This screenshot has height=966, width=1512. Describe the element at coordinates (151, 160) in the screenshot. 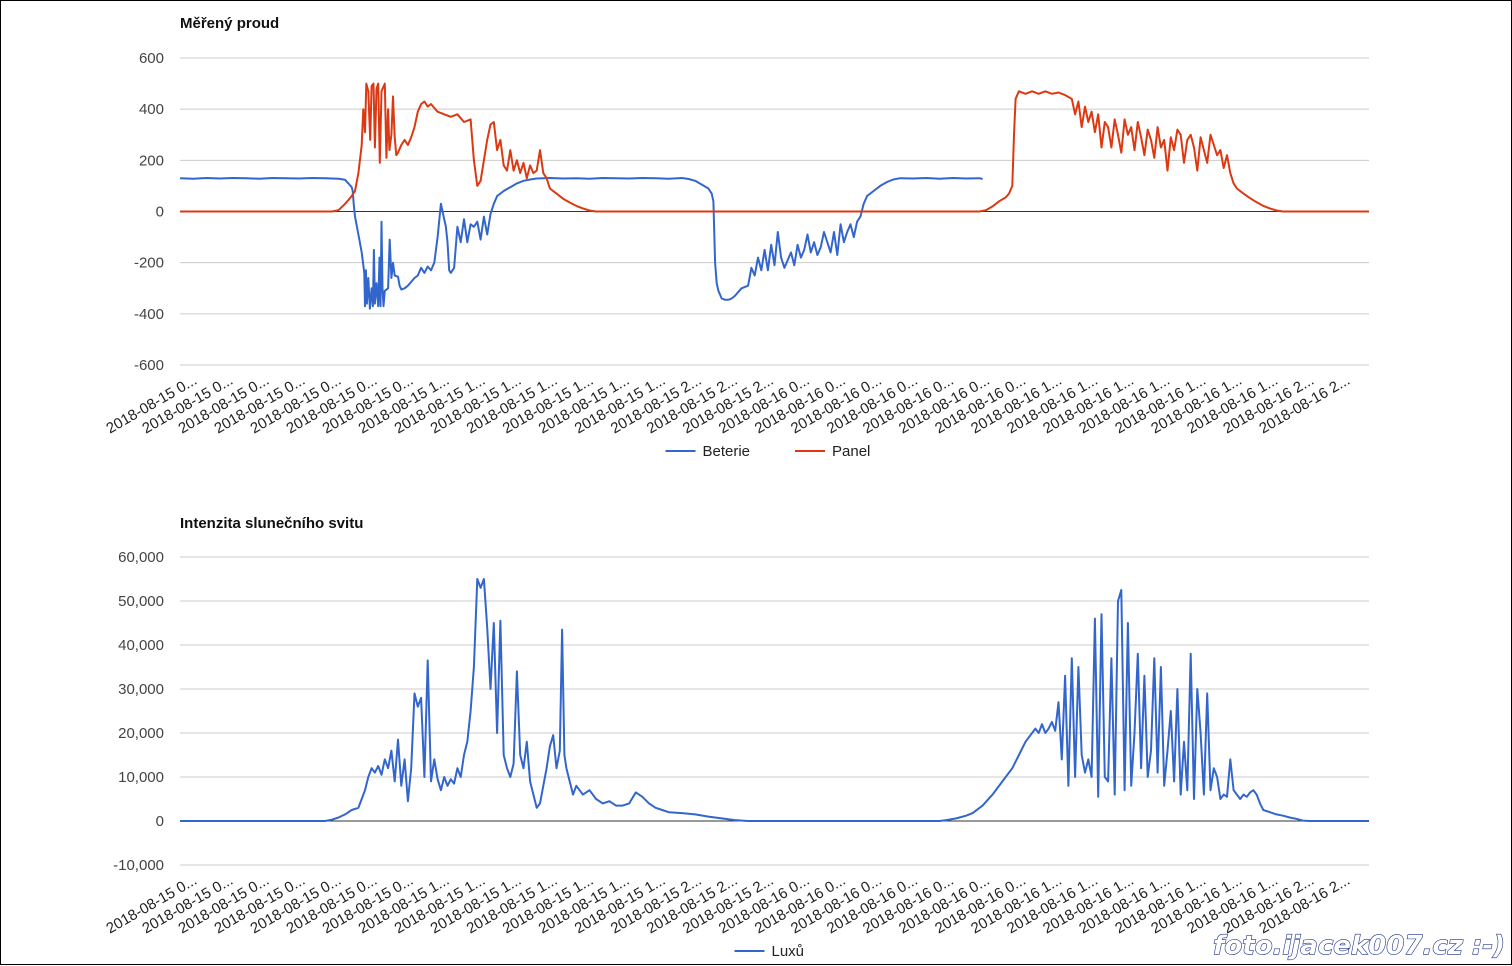

I see `y-tick-label: 200` at that location.